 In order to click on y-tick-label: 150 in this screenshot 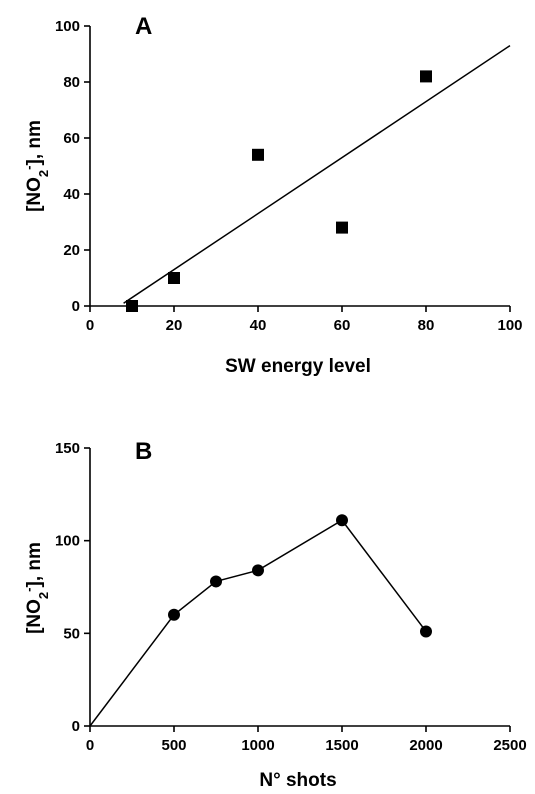, I will do `click(67, 448)`.